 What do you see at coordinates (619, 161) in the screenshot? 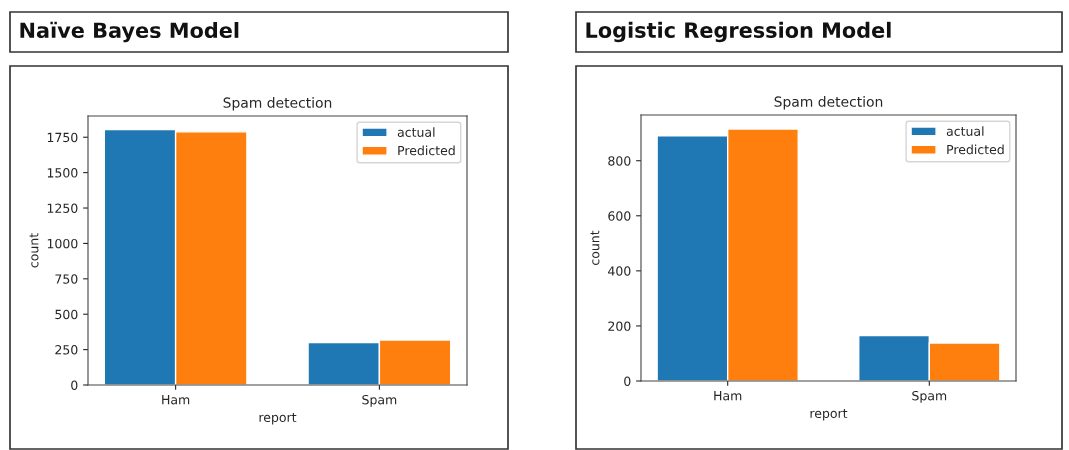
I see `y-tick-label: 800` at bounding box center [619, 161].